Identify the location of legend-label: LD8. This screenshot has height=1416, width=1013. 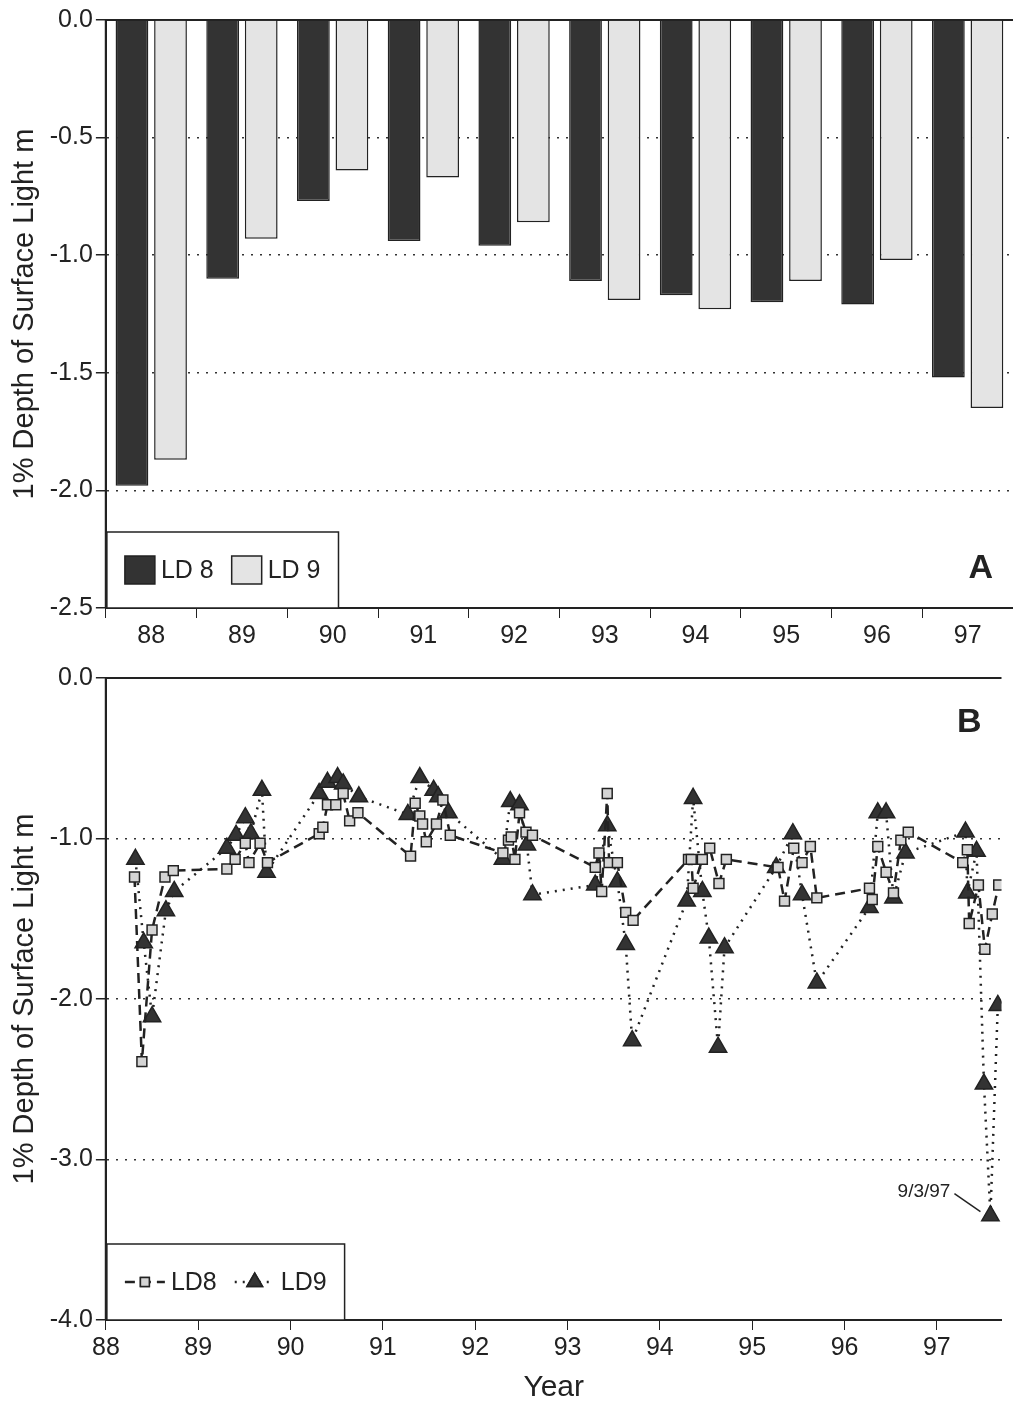
(193, 1280).